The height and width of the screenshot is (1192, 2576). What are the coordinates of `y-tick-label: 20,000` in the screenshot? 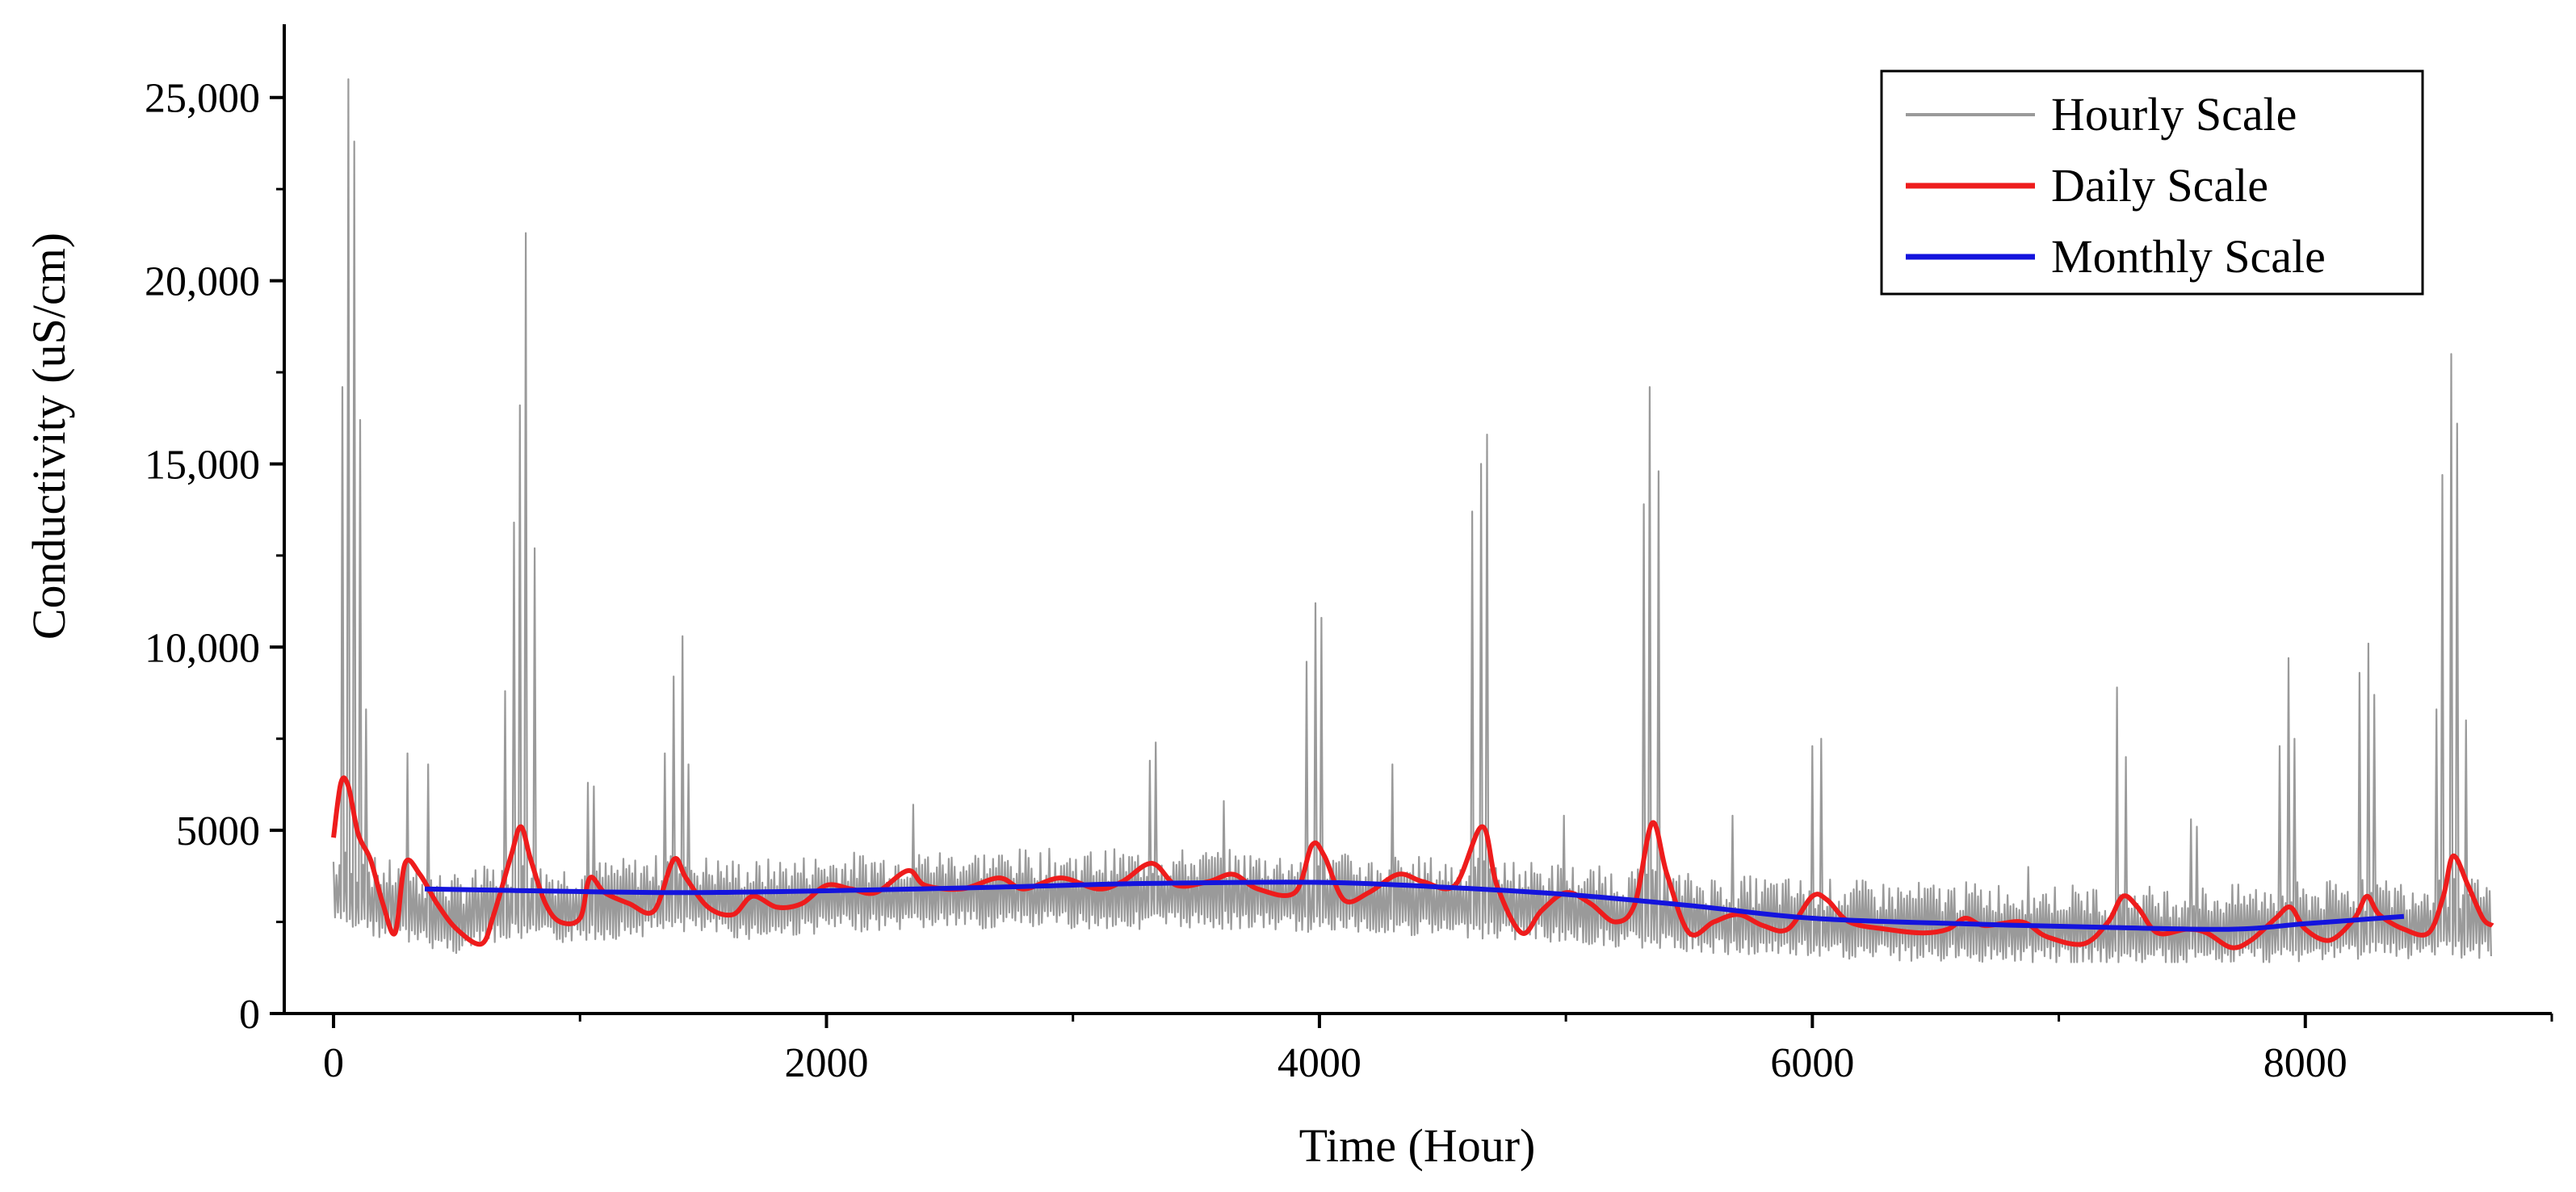 It's located at (202, 282).